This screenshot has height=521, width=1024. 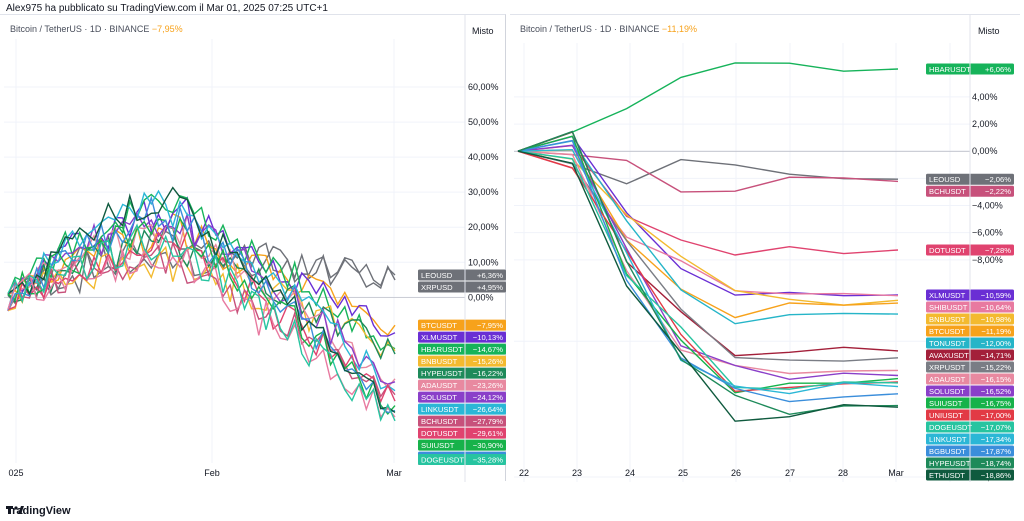 What do you see at coordinates (996, 343) in the screenshot?
I see `series-tag-value: −12,00%` at bounding box center [996, 343].